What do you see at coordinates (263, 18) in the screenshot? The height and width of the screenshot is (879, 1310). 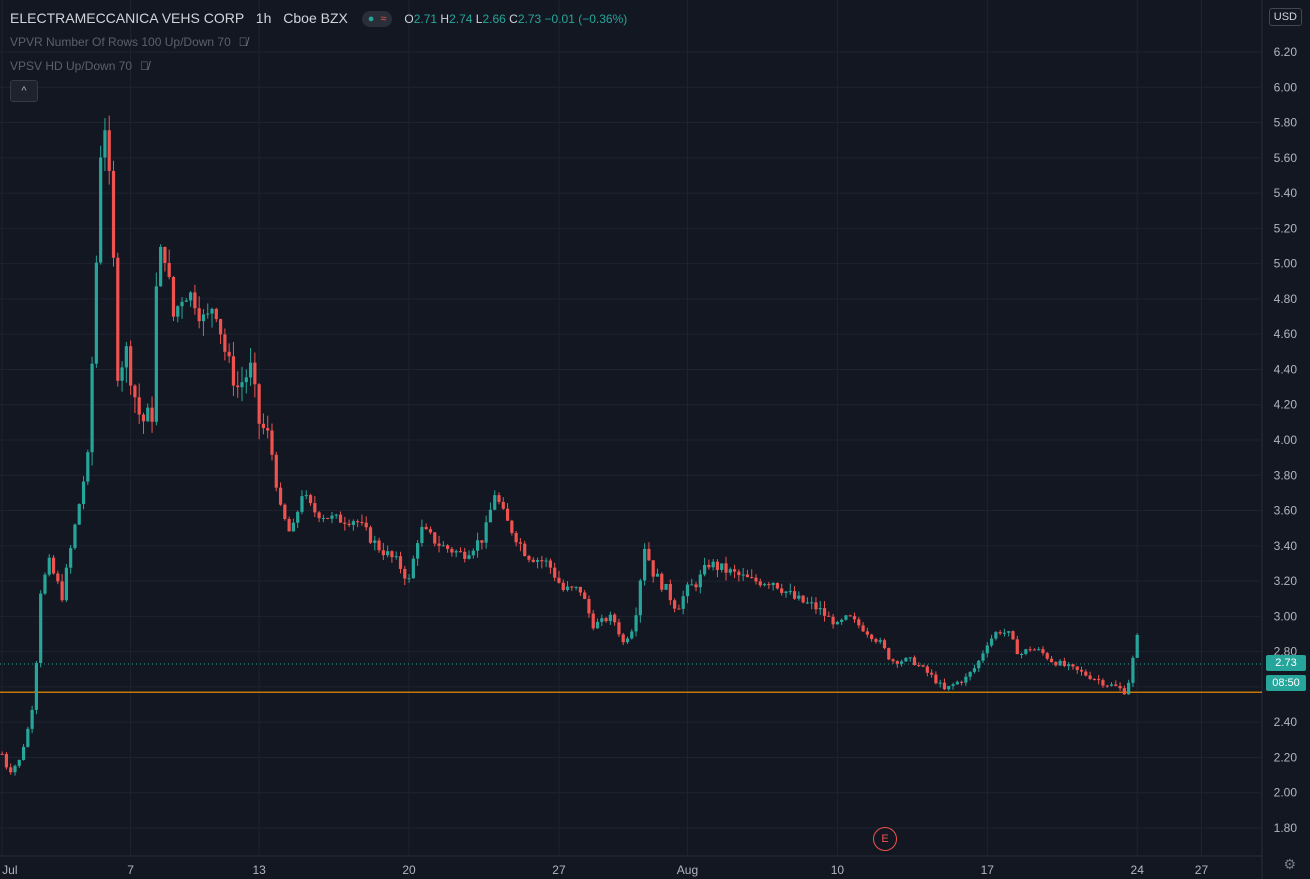 I see `interval-label: 1h` at bounding box center [263, 18].